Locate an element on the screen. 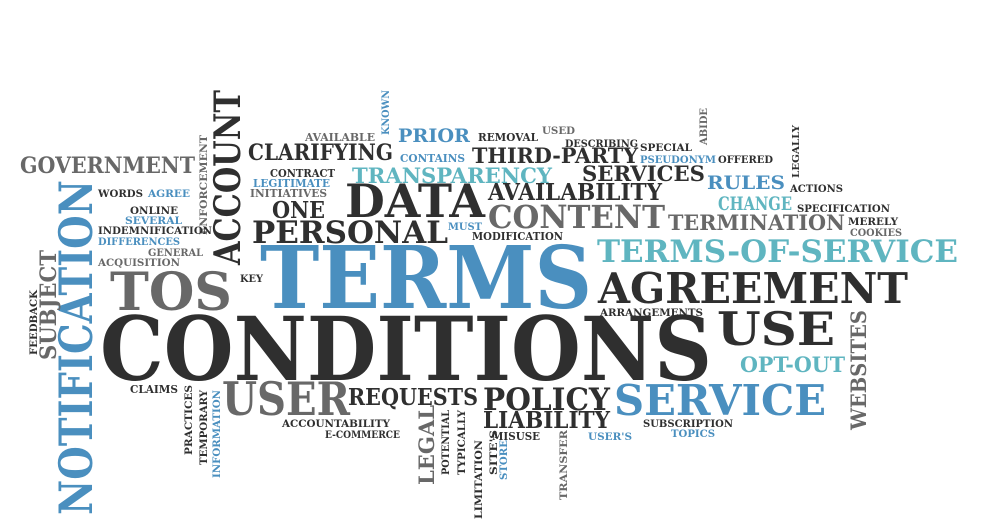 The image size is (982, 519). word: PSEUDONYM is located at coordinates (678, 160).